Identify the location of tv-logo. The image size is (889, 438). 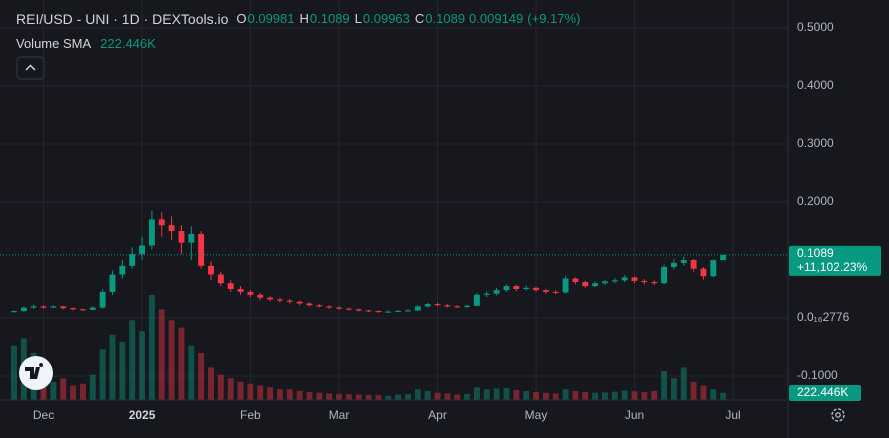
(36, 373).